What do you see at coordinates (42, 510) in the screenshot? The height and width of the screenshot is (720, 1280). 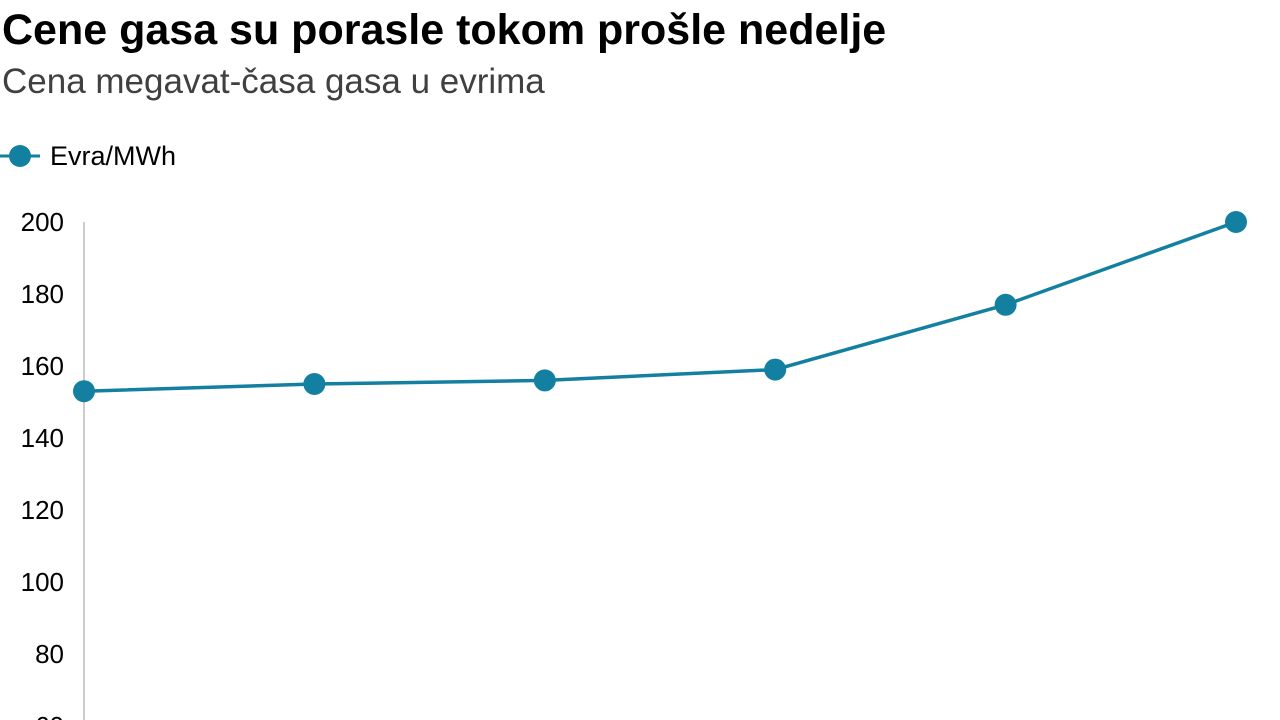 I see `y-tick-label: 120` at bounding box center [42, 510].